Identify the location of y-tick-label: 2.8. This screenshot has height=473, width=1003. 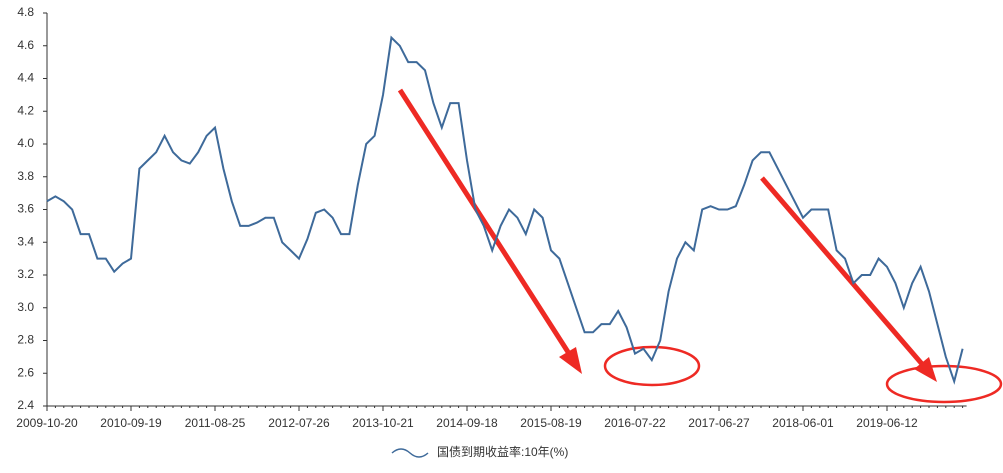
(25, 340).